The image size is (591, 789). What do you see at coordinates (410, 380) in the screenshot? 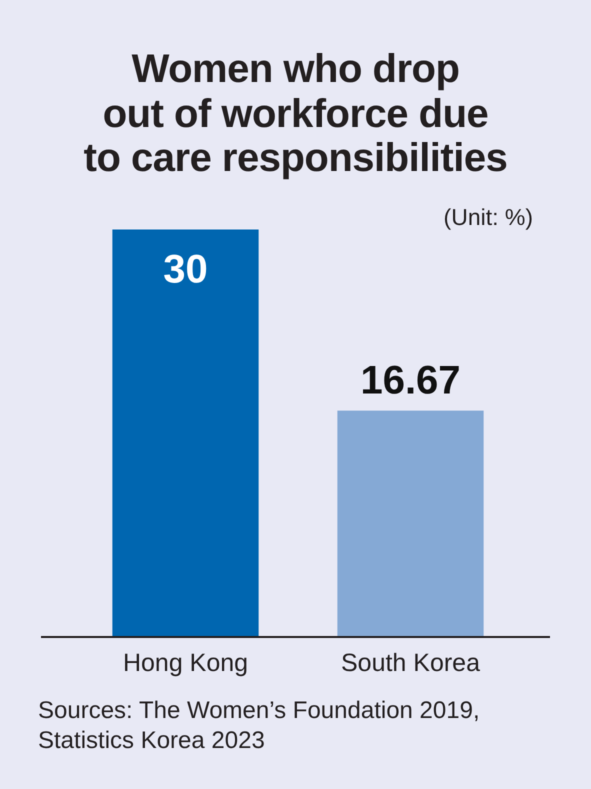
I see `data-label: 16.67` at bounding box center [410, 380].